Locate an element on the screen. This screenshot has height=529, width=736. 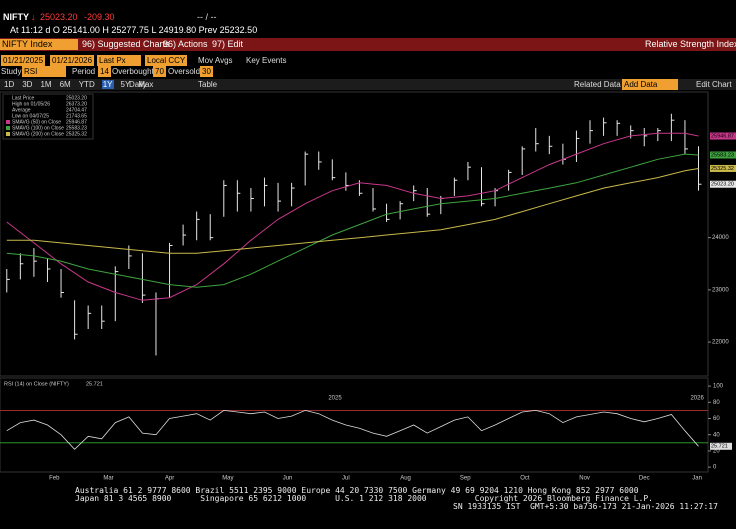
x-tick-label: Jul is located at coordinates (346, 479).